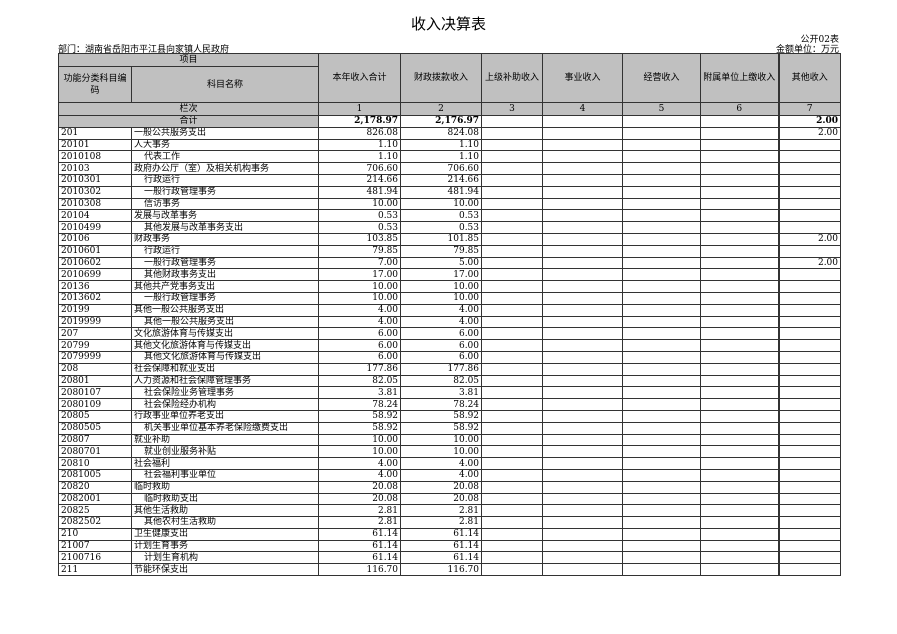 Image resolution: width=897 pixels, height=634 pixels. I want to click on cell-name: 社会福利, so click(225, 463).